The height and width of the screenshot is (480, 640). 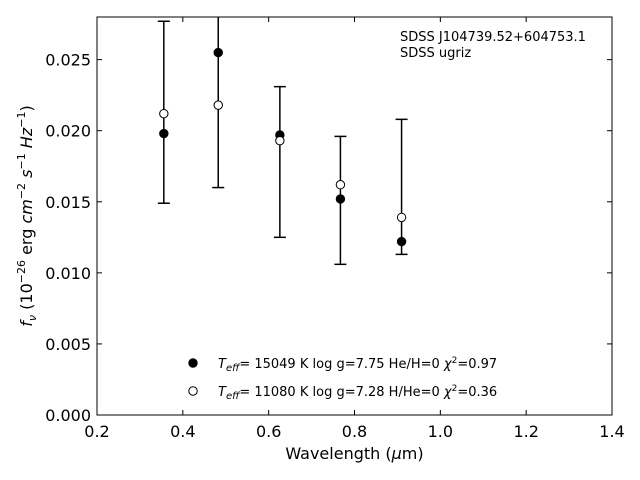 What do you see at coordinates (354, 453) in the screenshot?
I see `x-axis-label: Wavelength (μm)` at bounding box center [354, 453].